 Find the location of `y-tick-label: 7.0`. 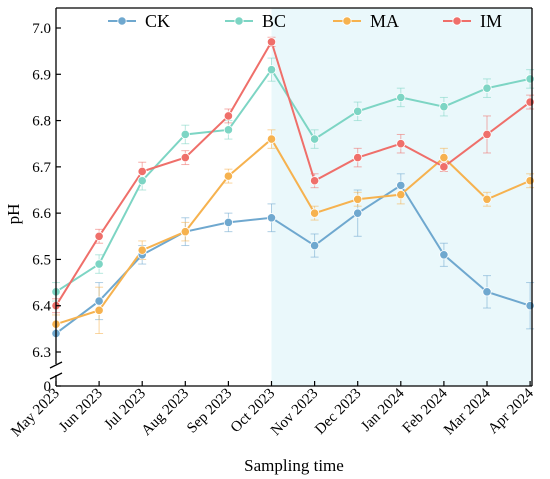

y-tick-label: 7.0 is located at coordinates (41, 29).